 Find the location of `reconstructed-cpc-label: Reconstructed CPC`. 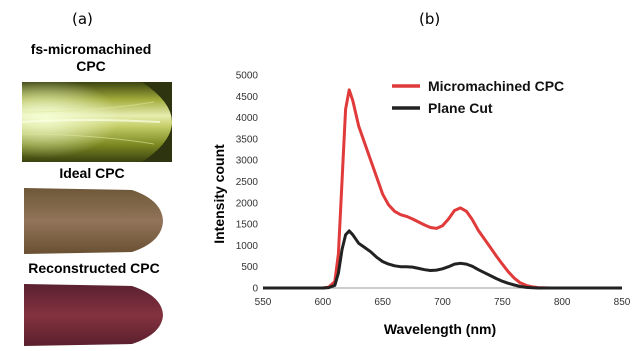

reconstructed-cpc-label: Reconstructed CPC is located at coordinates (94, 268).